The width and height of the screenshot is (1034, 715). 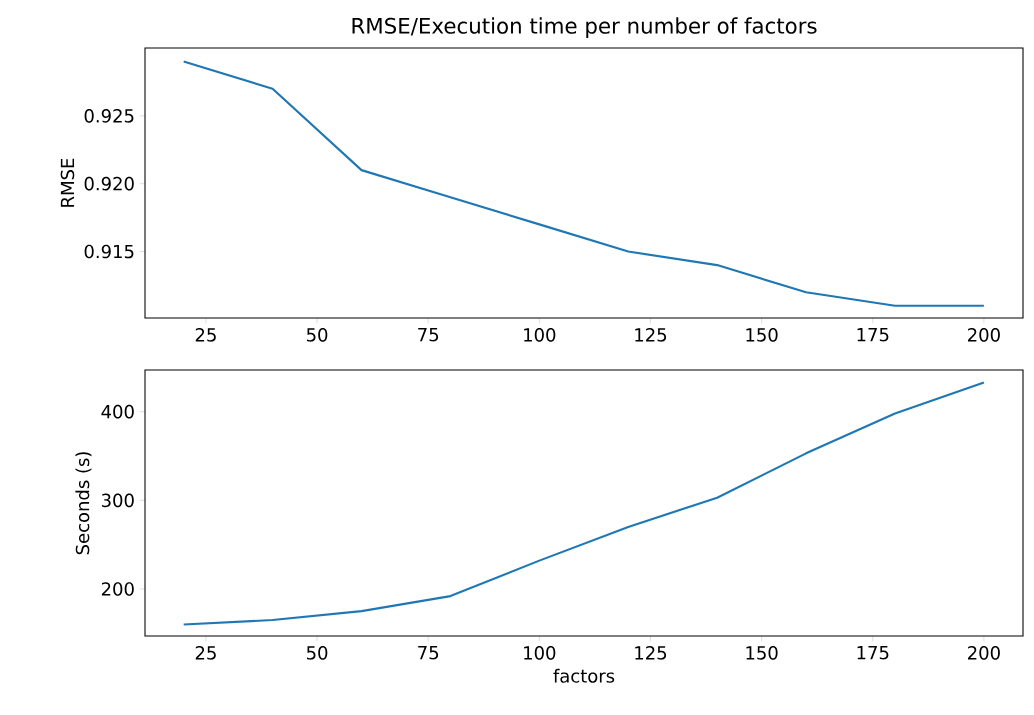 I want to click on chart-title: RMSE/Execution time per number of factors, so click(x=584, y=27).